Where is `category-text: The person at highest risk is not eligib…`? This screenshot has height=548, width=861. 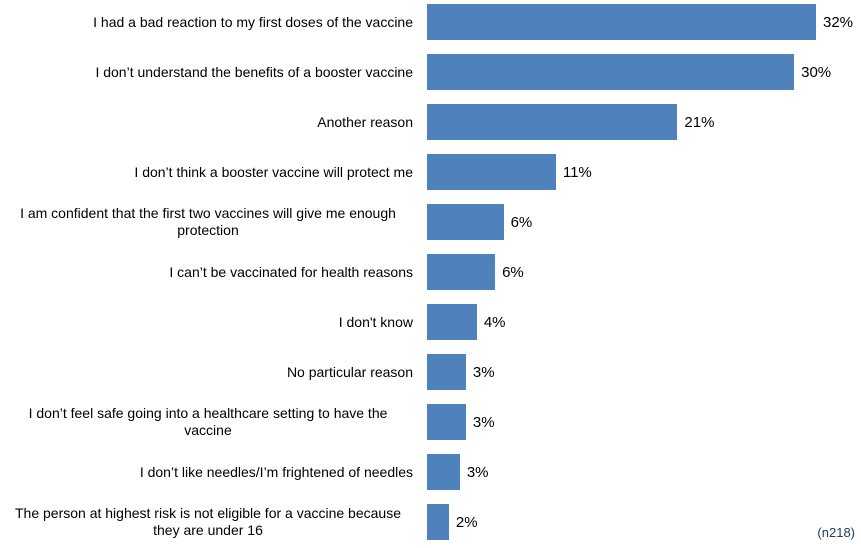
category-text: The person at highest risk is not eligib… is located at coordinates (208, 521).